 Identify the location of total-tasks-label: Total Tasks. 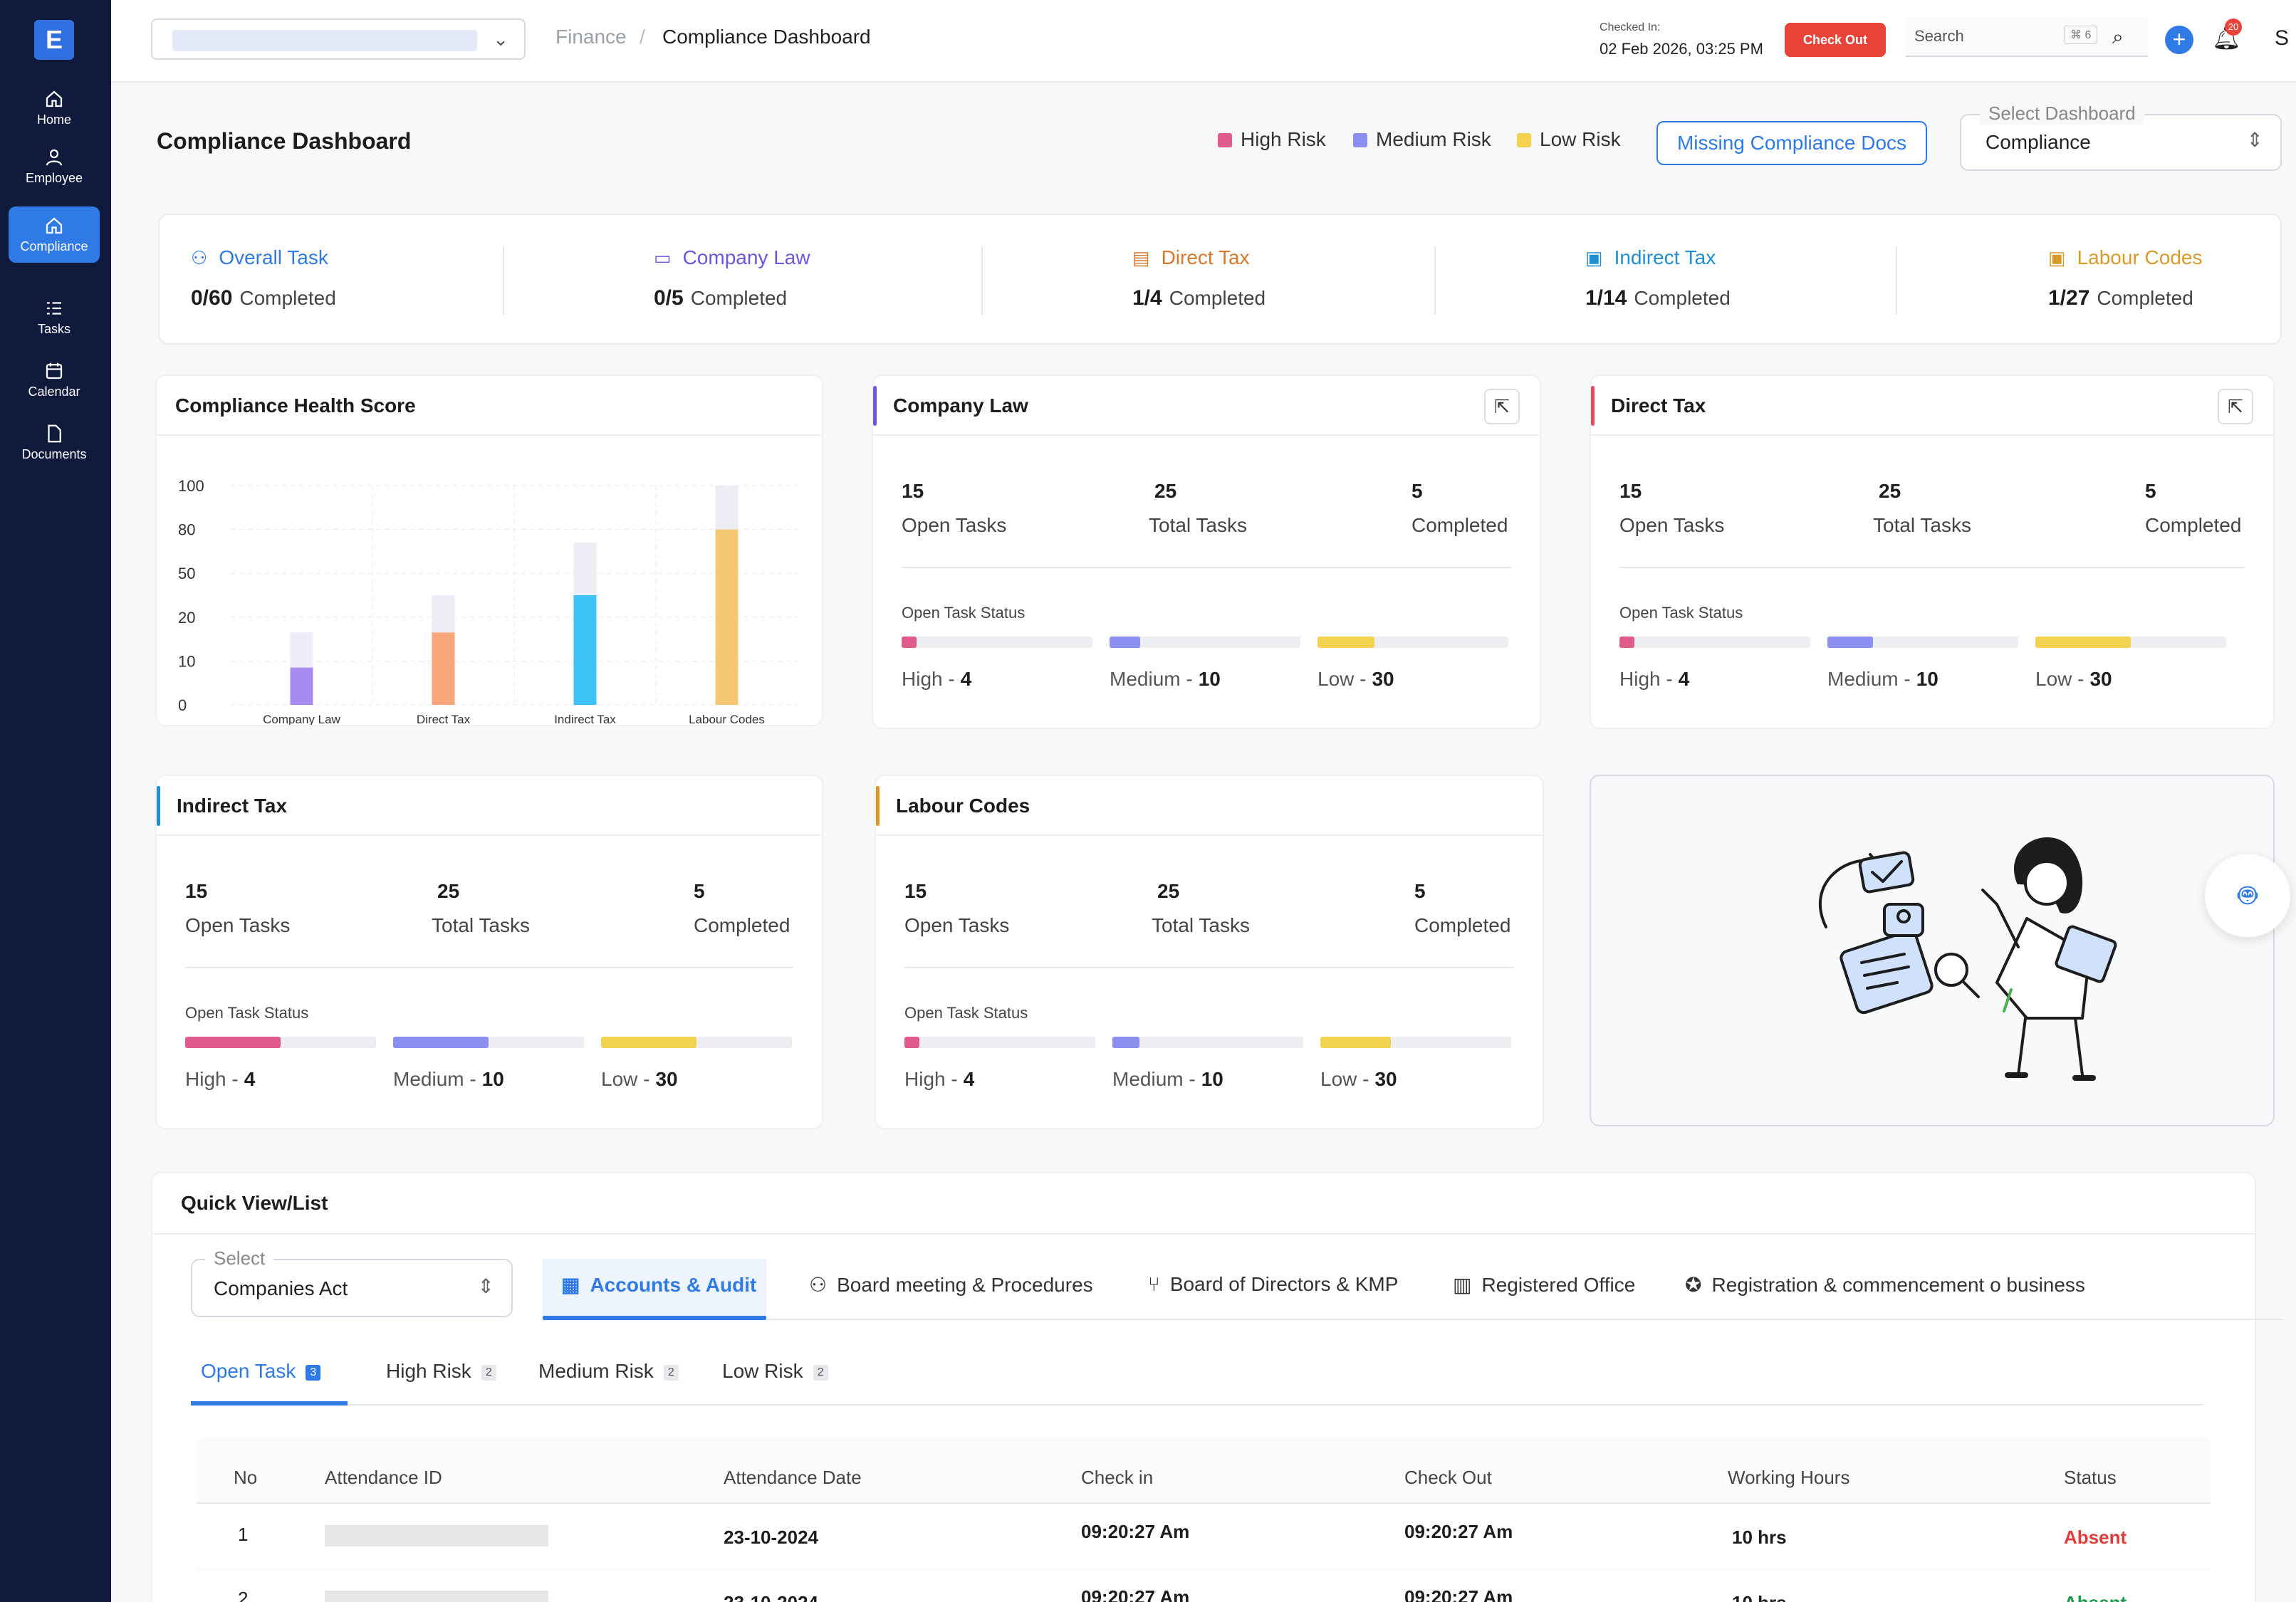
(1198, 525).